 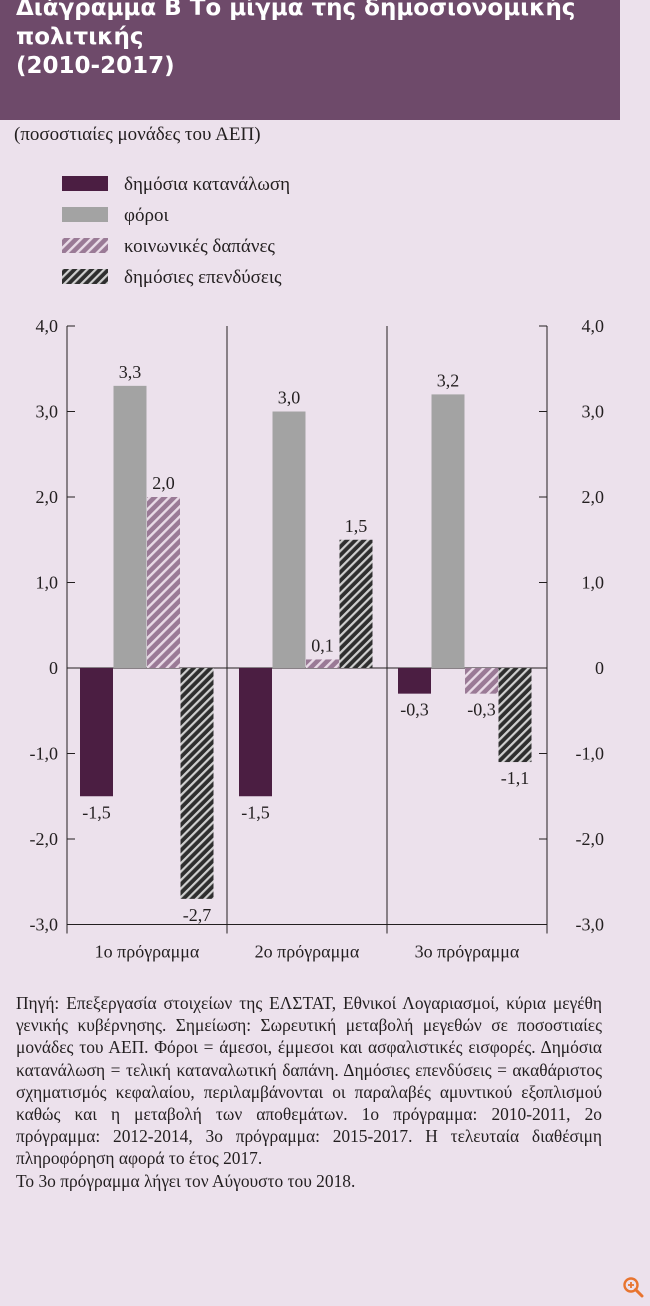 What do you see at coordinates (633, 1287) in the screenshot?
I see `zoom-in-icon` at bounding box center [633, 1287].